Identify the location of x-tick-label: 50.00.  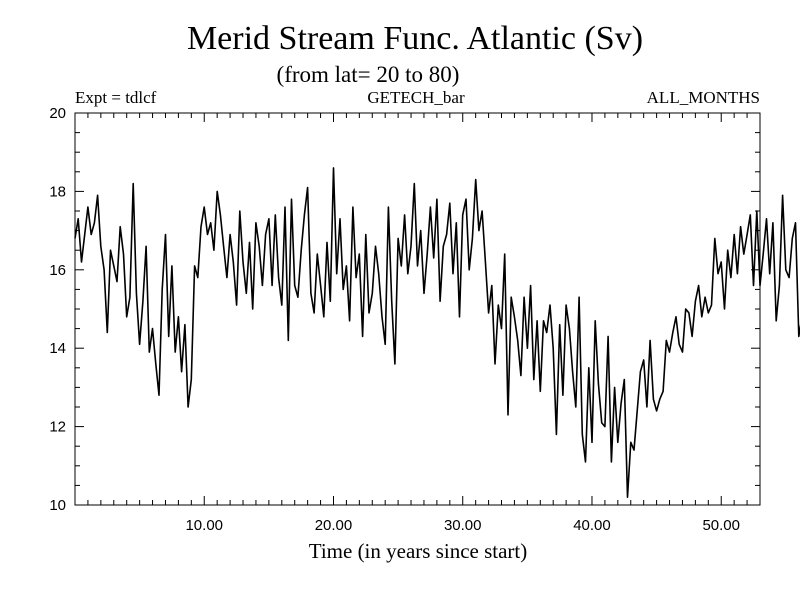
(721, 525).